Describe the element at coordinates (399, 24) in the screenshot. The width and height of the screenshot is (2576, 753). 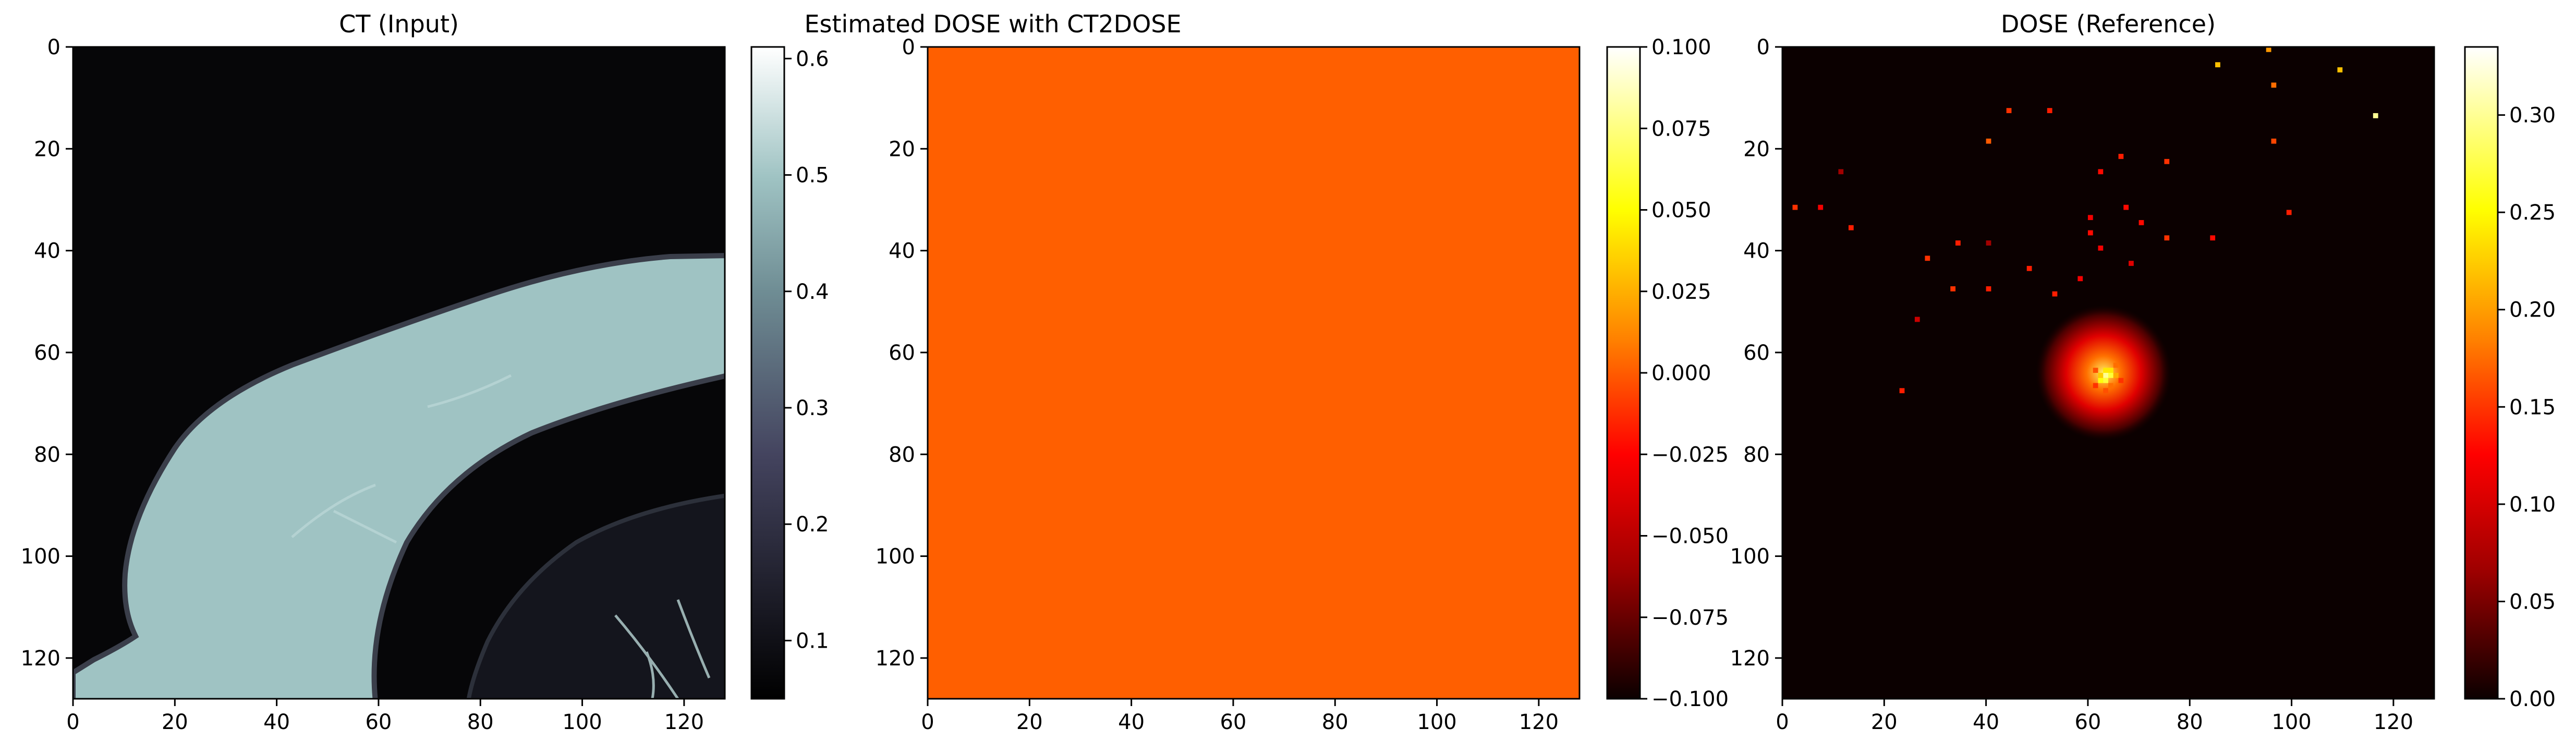
I see `panel-title: CT (Input)` at that location.